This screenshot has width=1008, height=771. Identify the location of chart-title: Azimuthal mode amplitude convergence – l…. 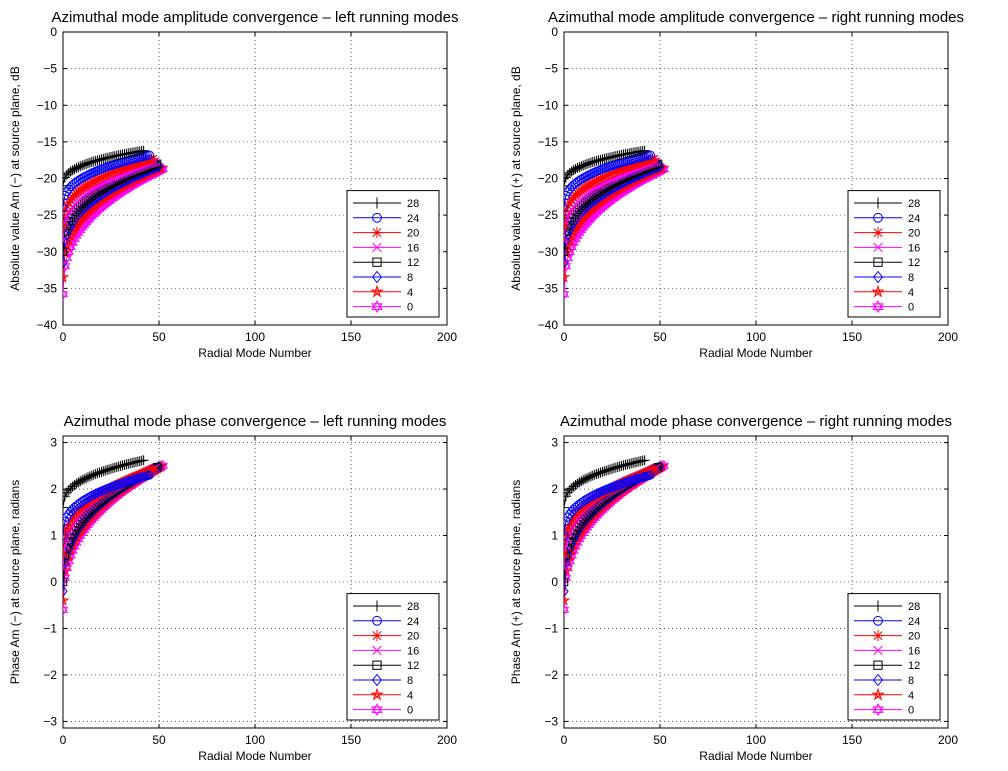
(255, 17).